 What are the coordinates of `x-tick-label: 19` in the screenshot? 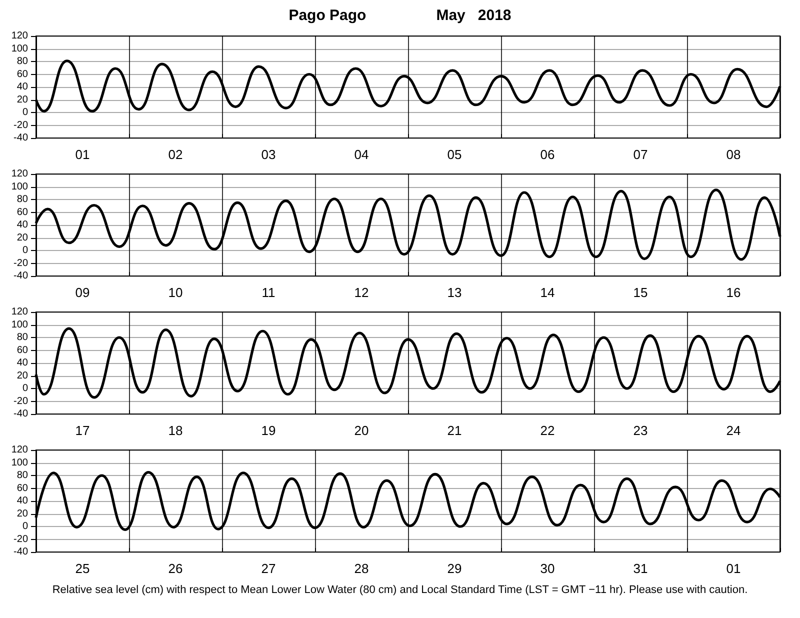 It's located at (268, 430).